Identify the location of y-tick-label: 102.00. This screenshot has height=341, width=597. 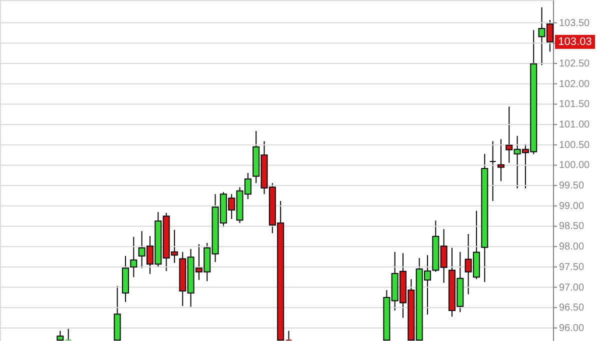
(574, 84).